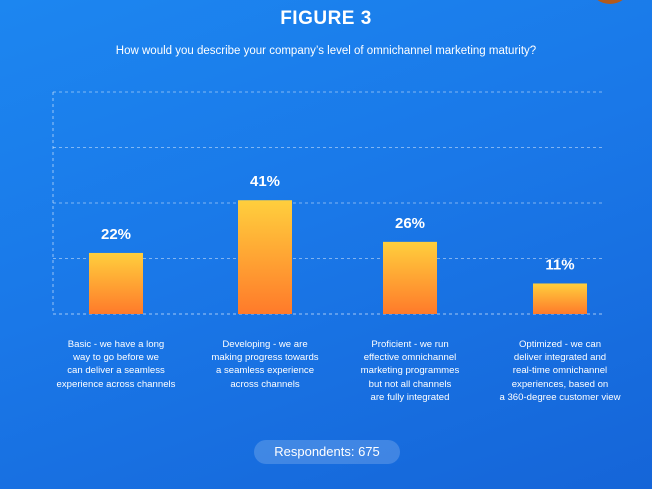  What do you see at coordinates (560, 397) in the screenshot?
I see `category-label-line: a 360-degree customer view` at bounding box center [560, 397].